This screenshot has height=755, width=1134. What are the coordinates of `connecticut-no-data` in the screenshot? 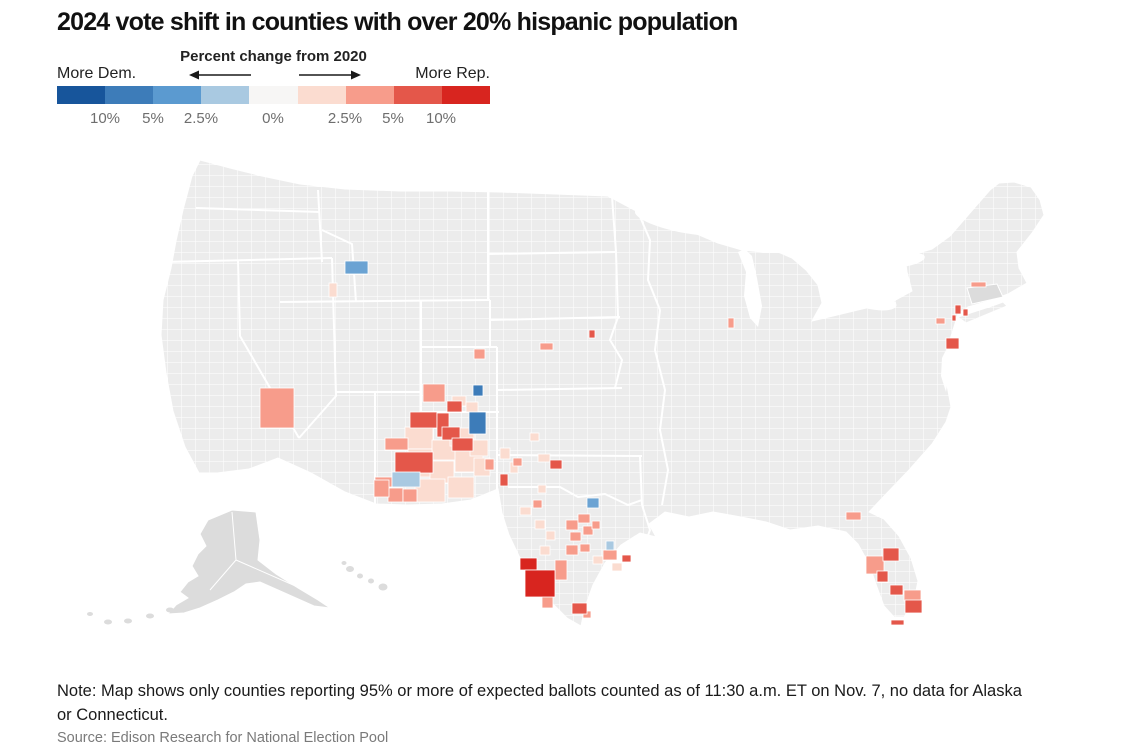 It's located at (985, 294).